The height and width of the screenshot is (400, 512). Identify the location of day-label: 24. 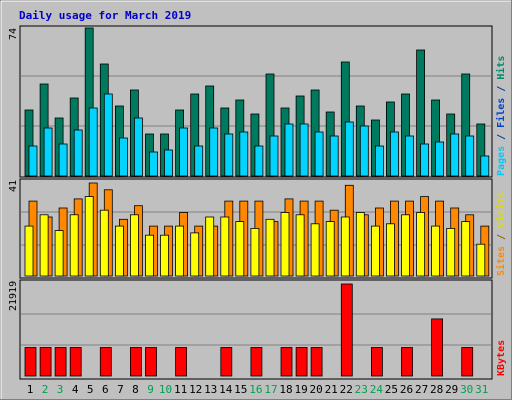
(377, 389).